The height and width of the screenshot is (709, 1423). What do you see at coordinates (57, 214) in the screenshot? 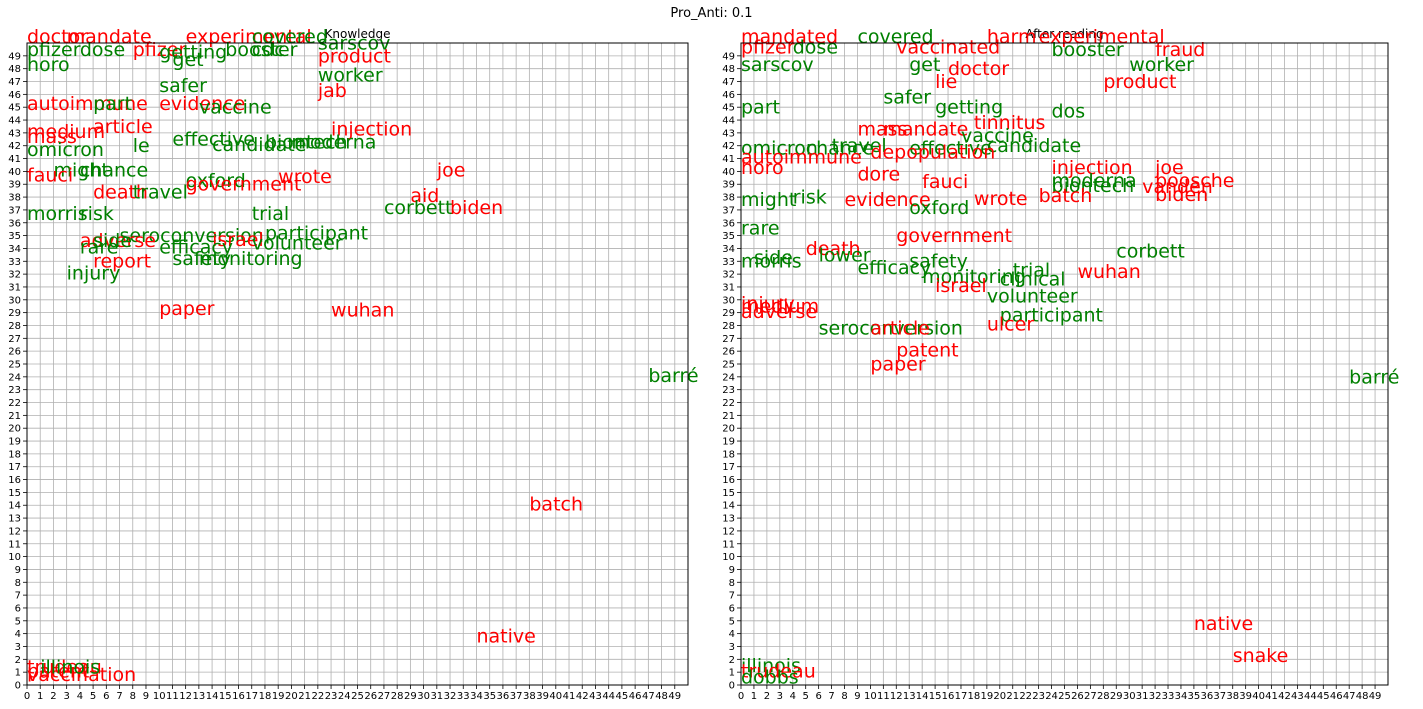
I see `word-point-morris: morris` at bounding box center [57, 214].